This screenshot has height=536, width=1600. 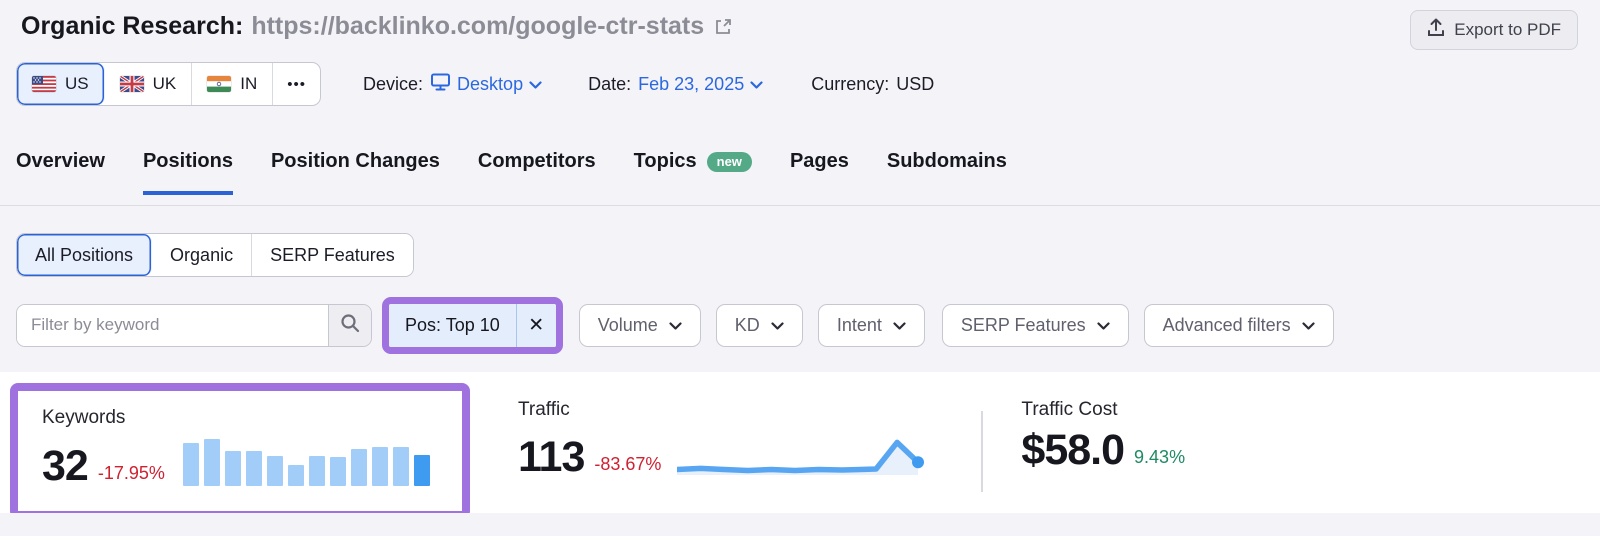 What do you see at coordinates (249, 83) in the screenshot?
I see `country-tab-label: IN` at bounding box center [249, 83].